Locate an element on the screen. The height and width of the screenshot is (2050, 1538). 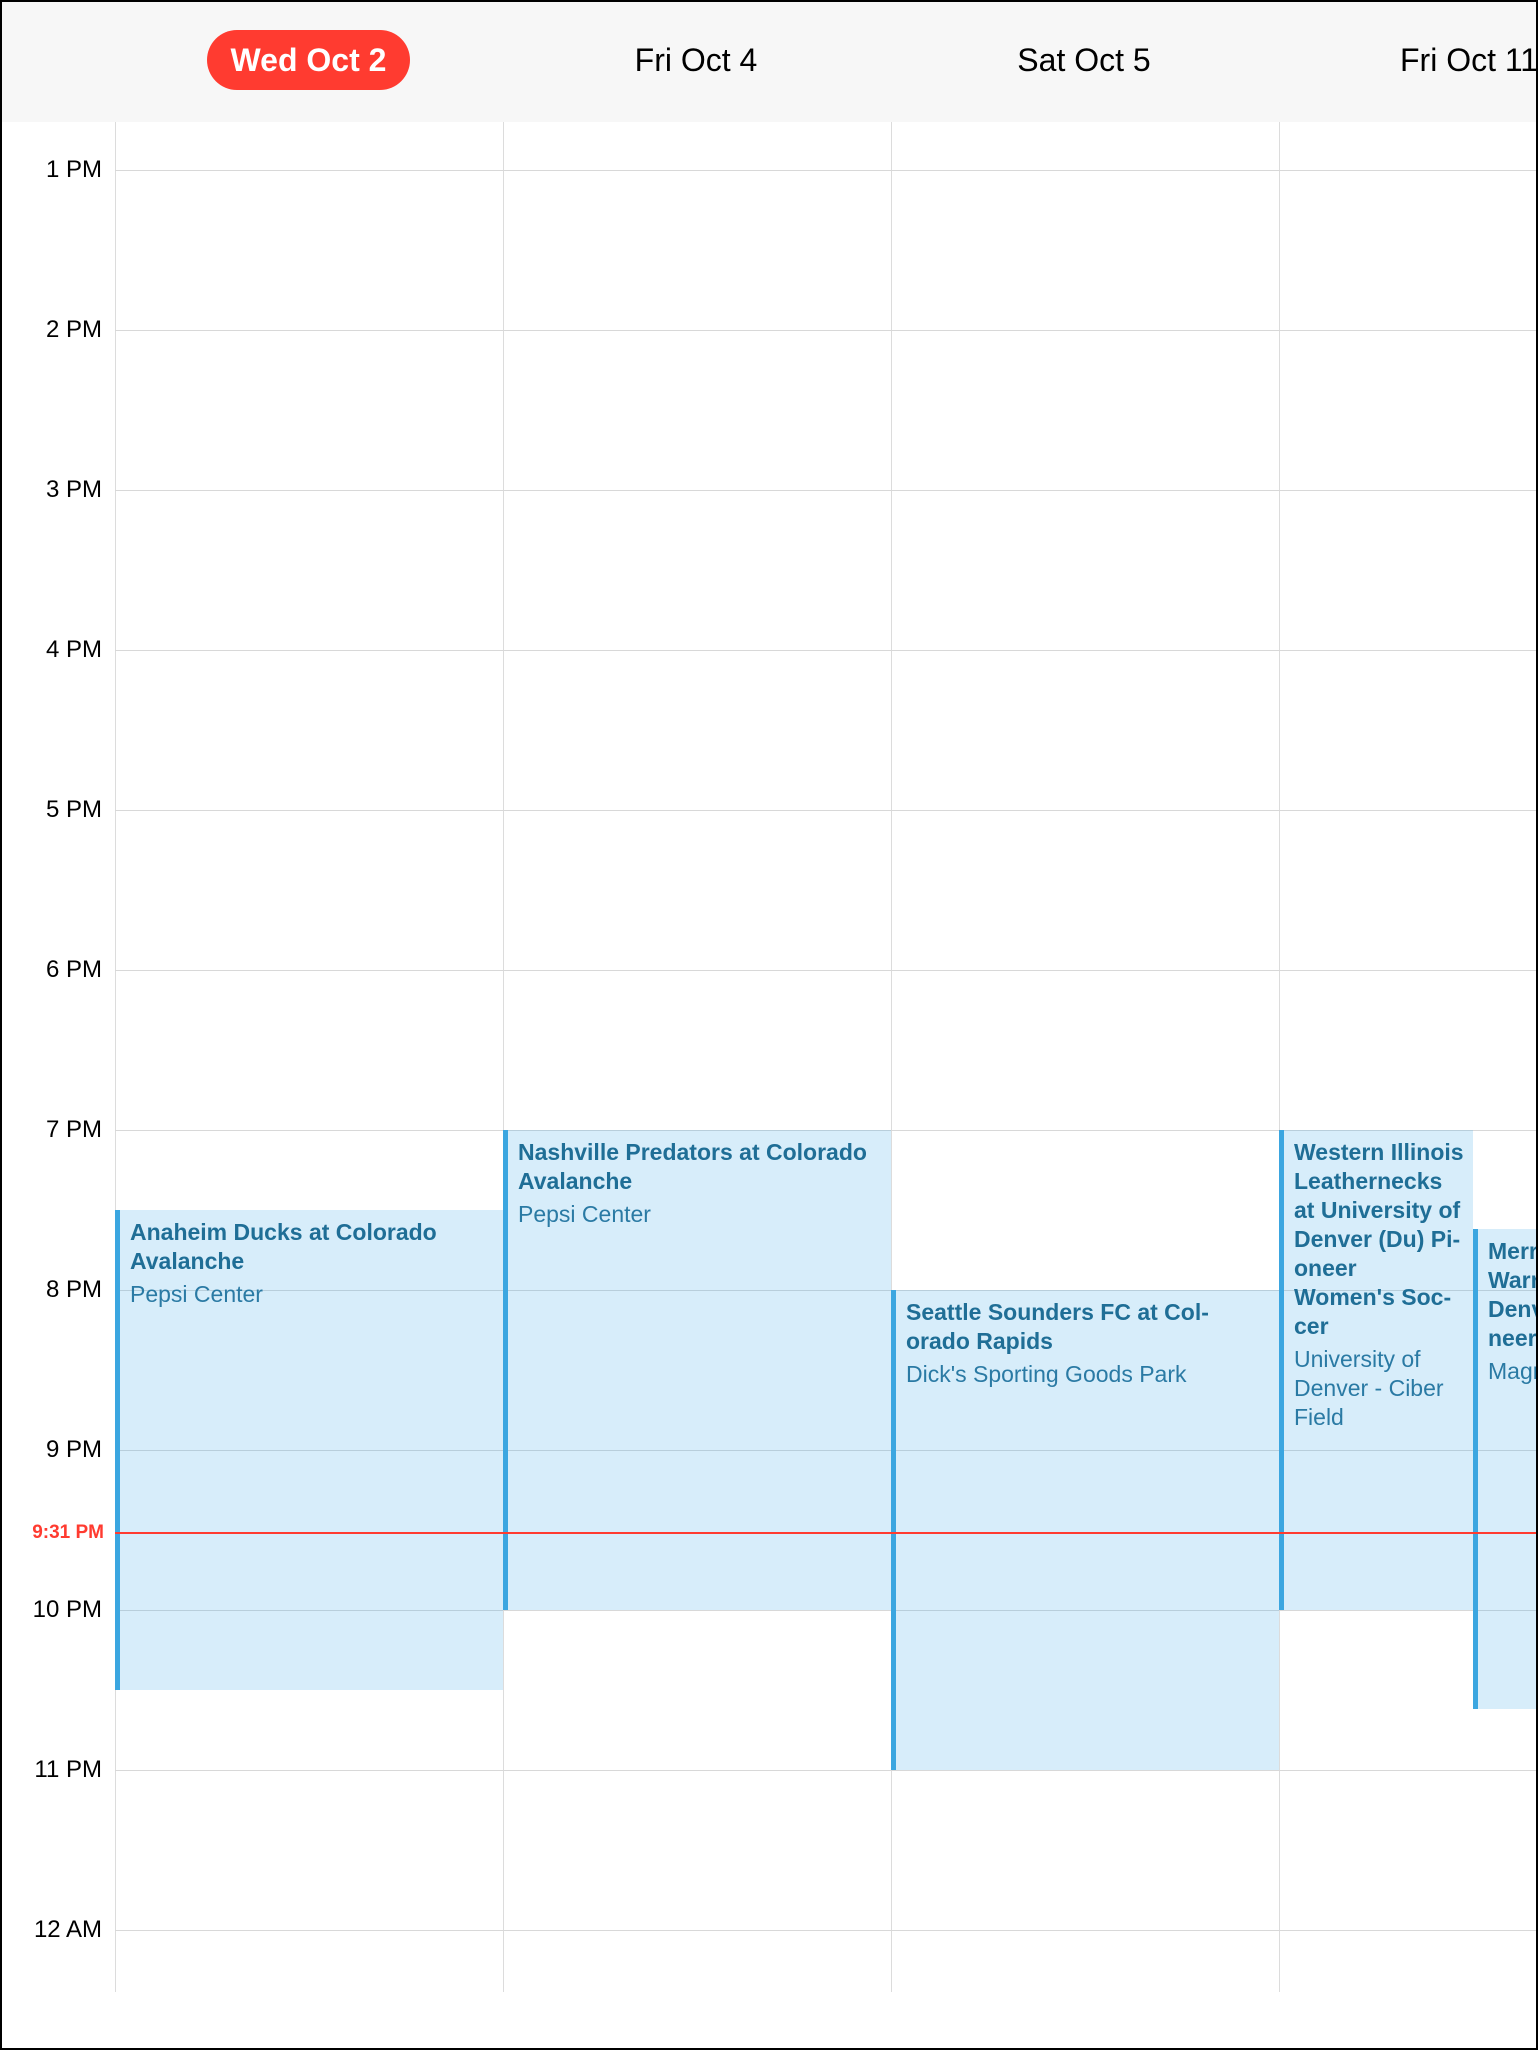
current-time-label: 9:31 PM is located at coordinates (68, 1532).